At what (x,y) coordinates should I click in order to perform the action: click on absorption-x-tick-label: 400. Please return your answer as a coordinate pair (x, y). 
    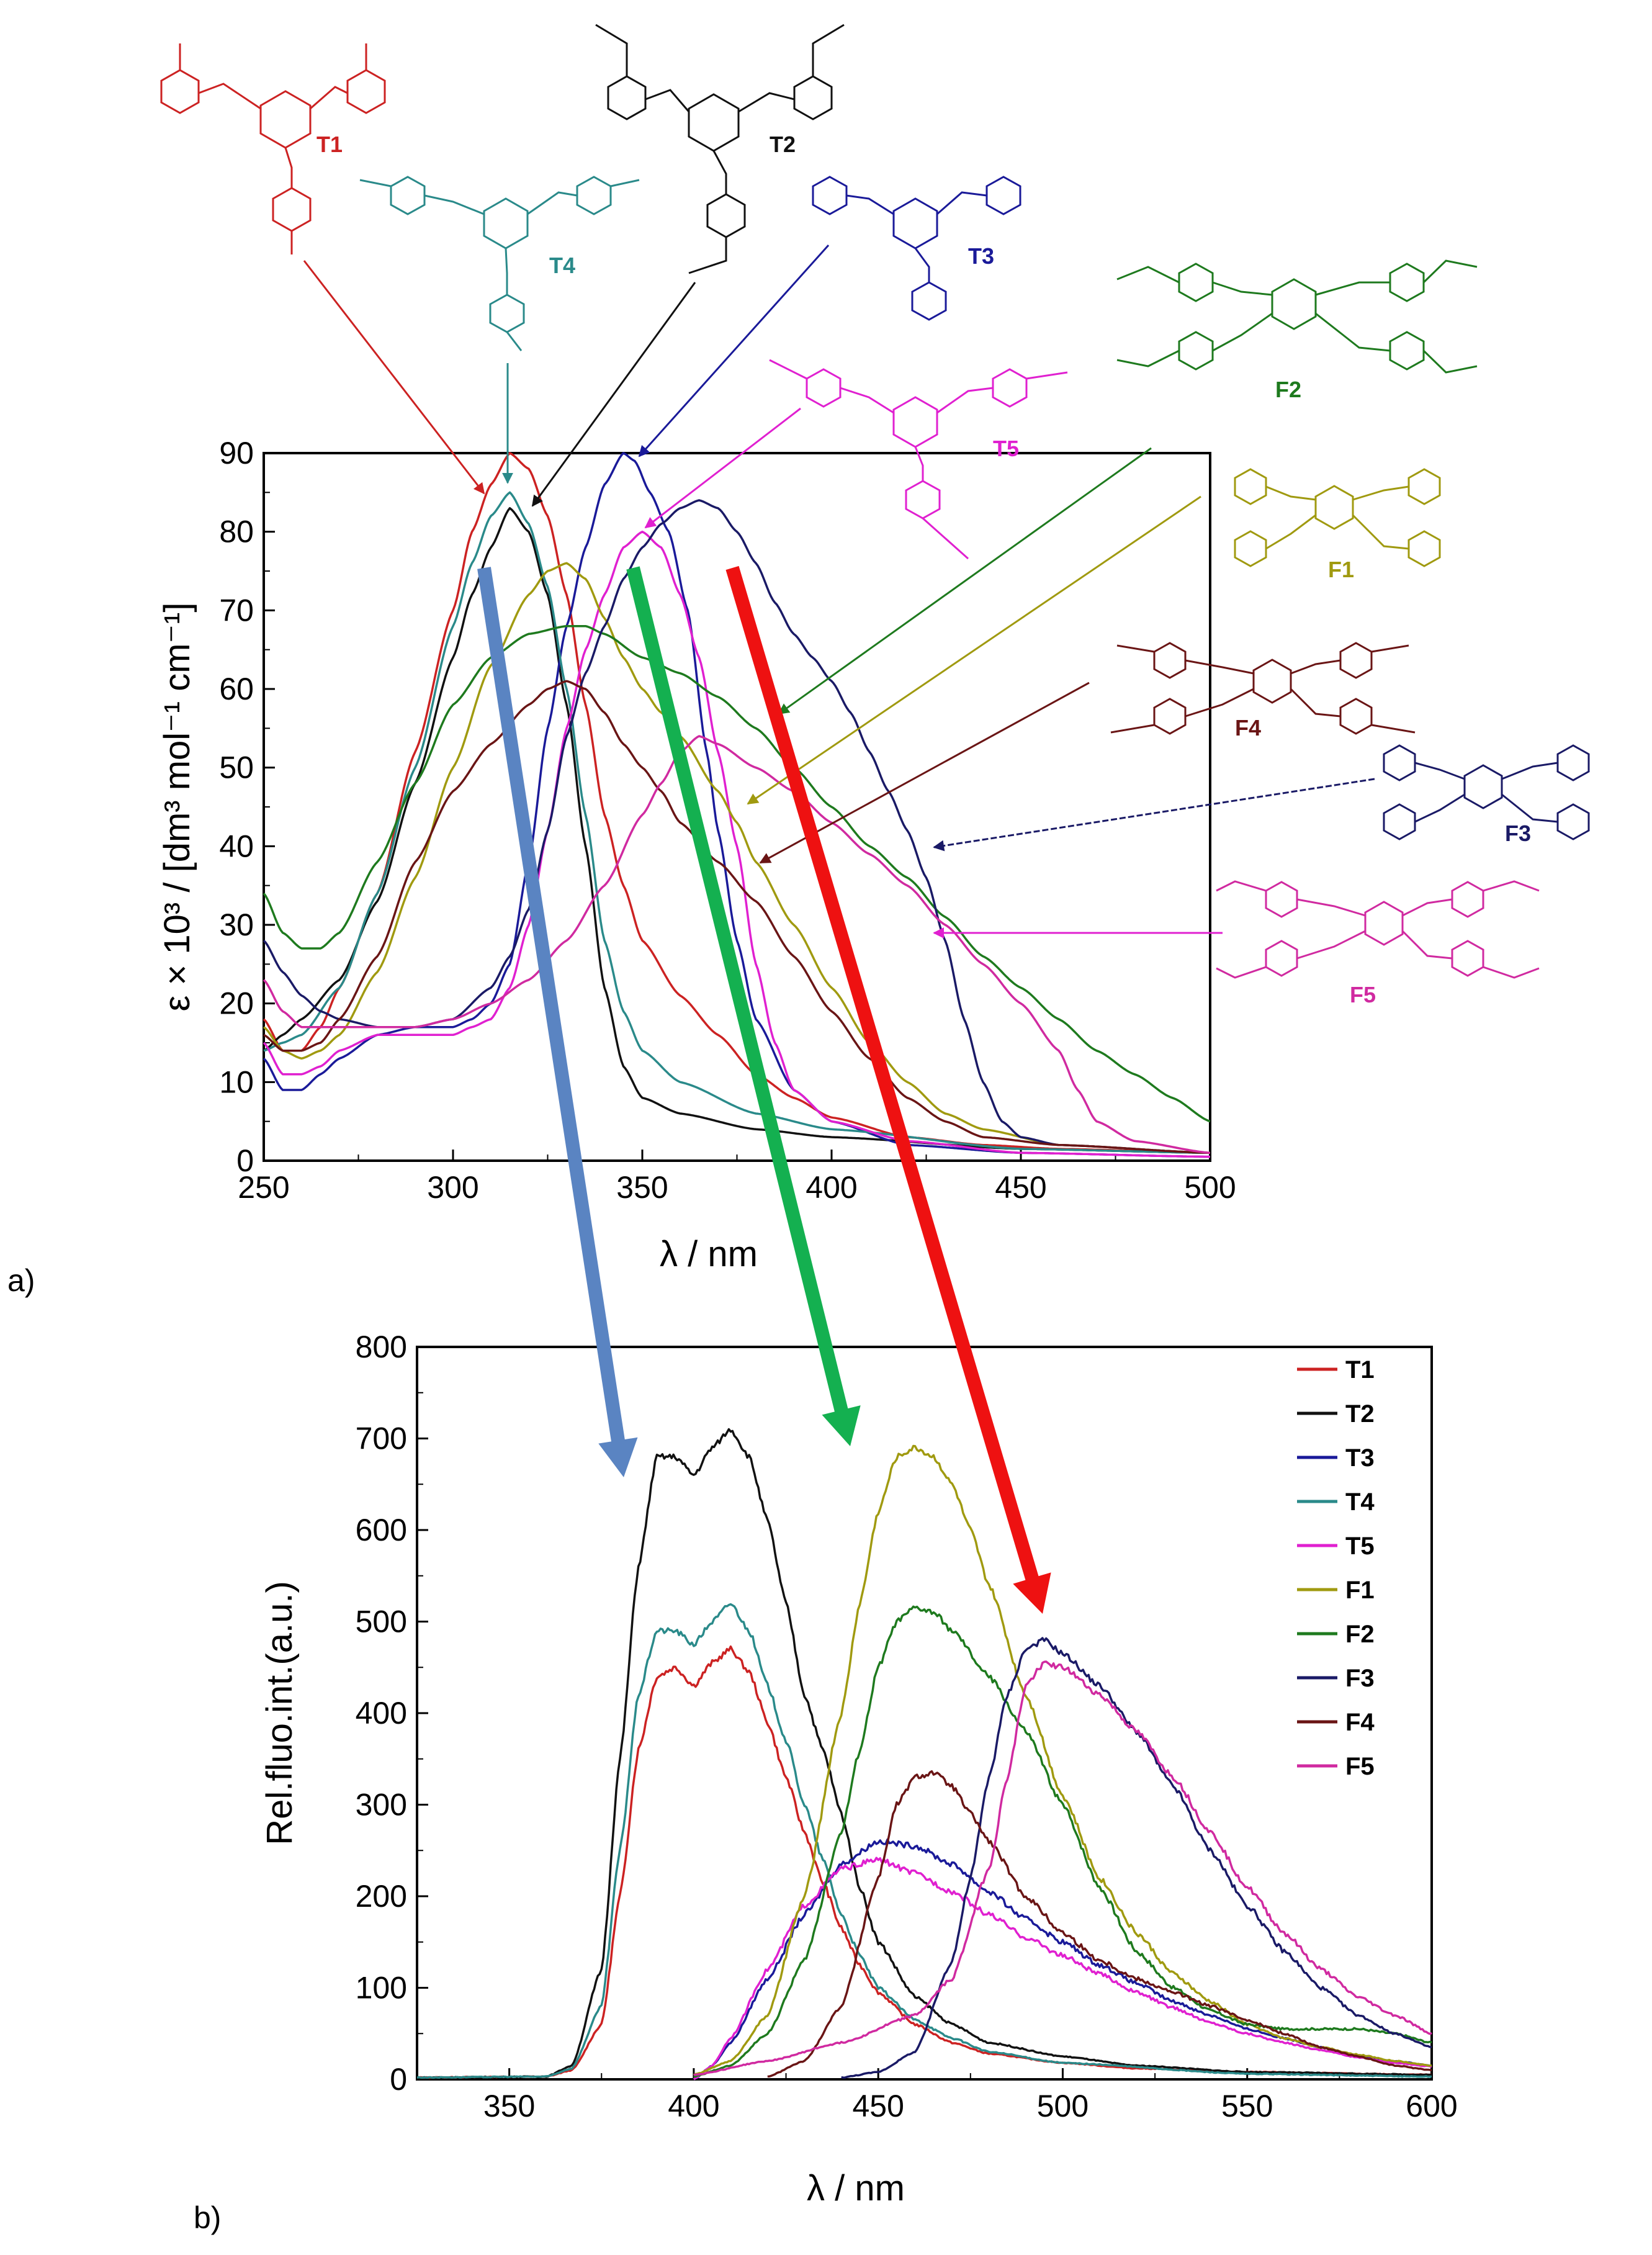
    Looking at the image, I should click on (831, 1187).